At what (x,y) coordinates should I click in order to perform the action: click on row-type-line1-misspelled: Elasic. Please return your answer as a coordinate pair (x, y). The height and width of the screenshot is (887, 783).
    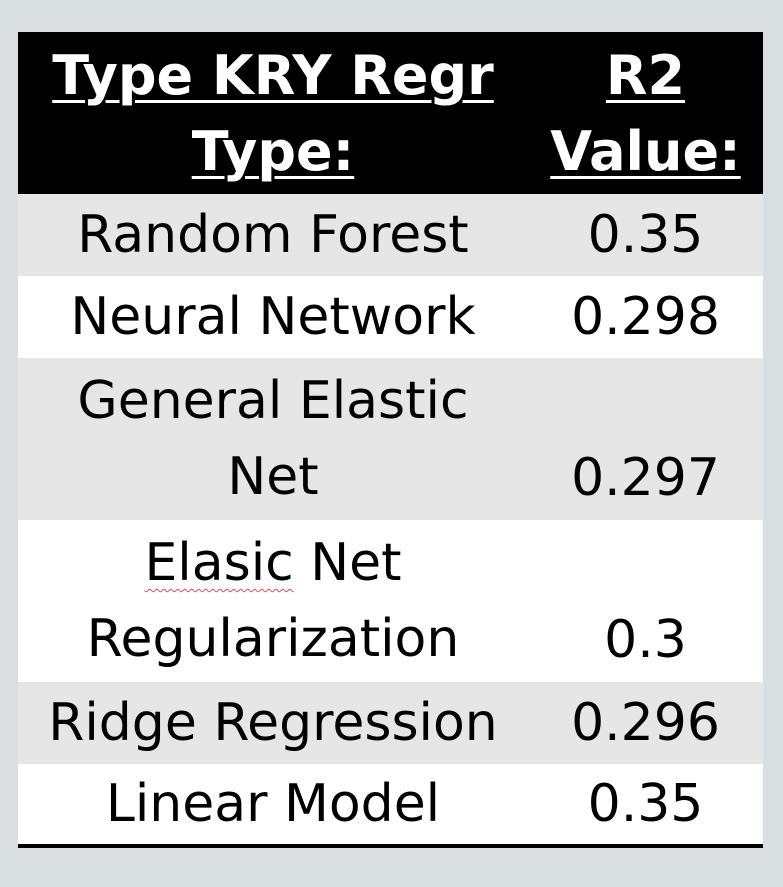
    Looking at the image, I should click on (219, 563).